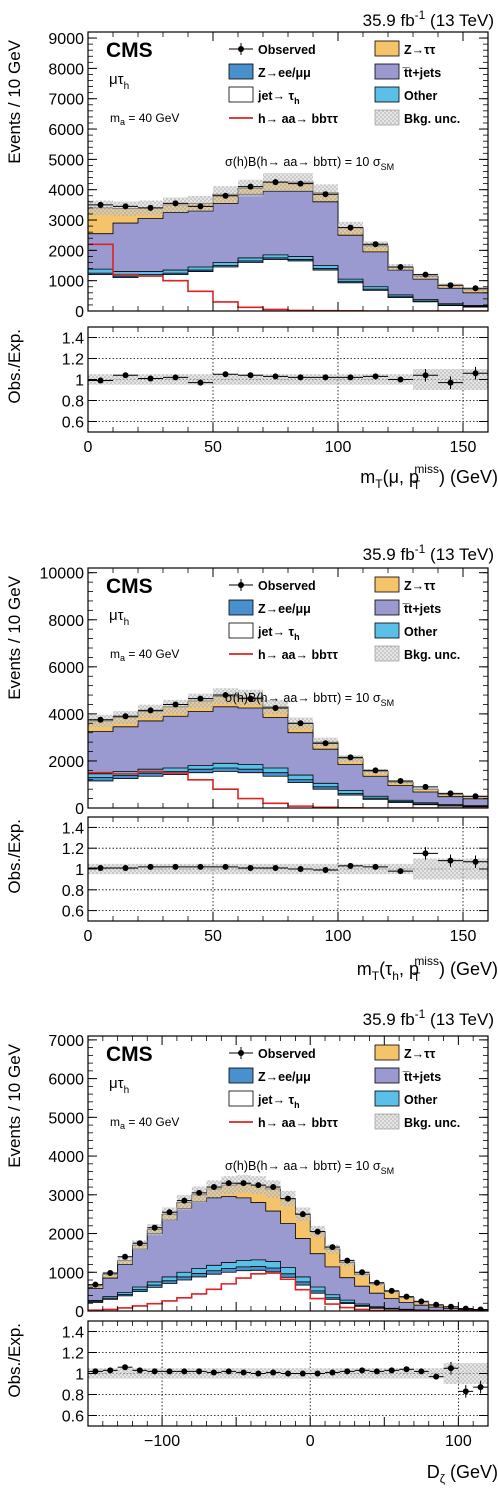  What do you see at coordinates (462, 1474) in the screenshot?
I see `x-axis-title: Dζ (GeV)` at bounding box center [462, 1474].